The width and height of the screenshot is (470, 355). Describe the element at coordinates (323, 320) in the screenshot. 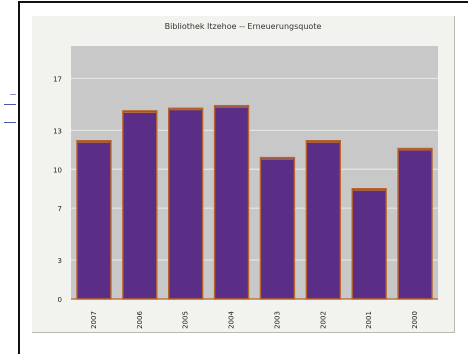

I see `x-tick-label: 2002` at that location.